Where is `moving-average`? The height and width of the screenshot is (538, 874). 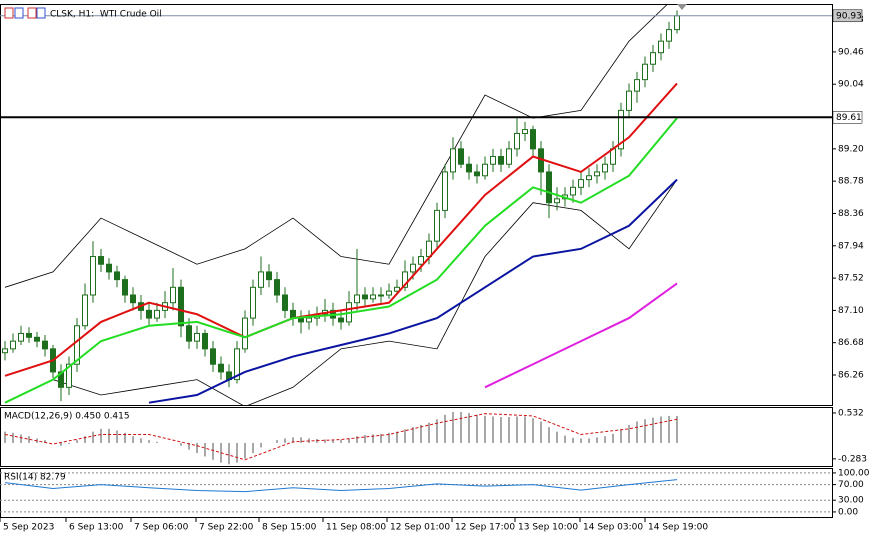 moving-average is located at coordinates (581, 335).